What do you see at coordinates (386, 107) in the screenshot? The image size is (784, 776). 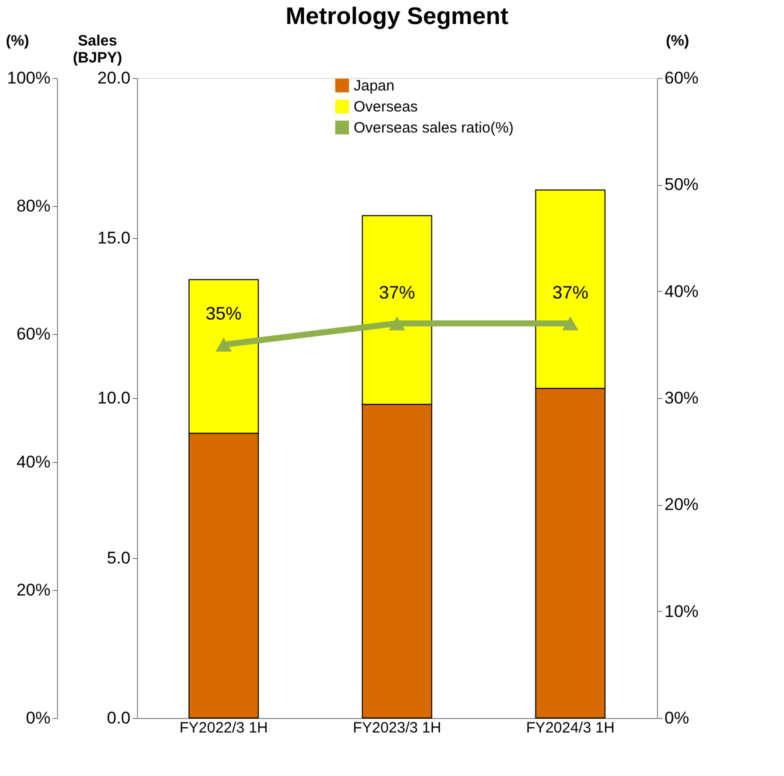 I see `legend-label: Overseas` at bounding box center [386, 107].